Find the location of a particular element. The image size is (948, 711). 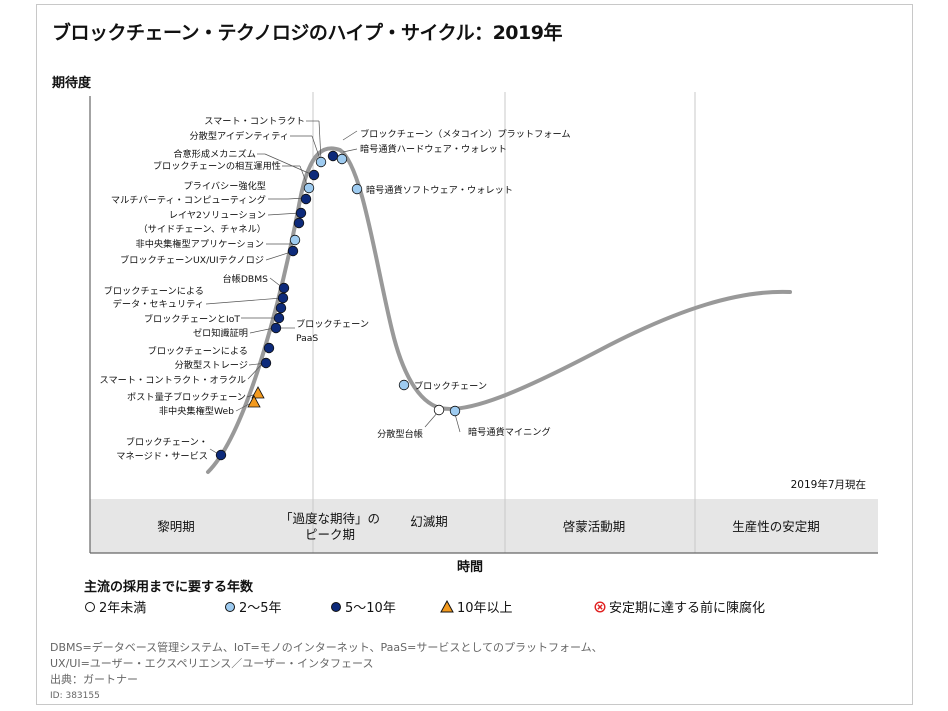

legend-item-2-5: 2～5年 is located at coordinates (253, 606).